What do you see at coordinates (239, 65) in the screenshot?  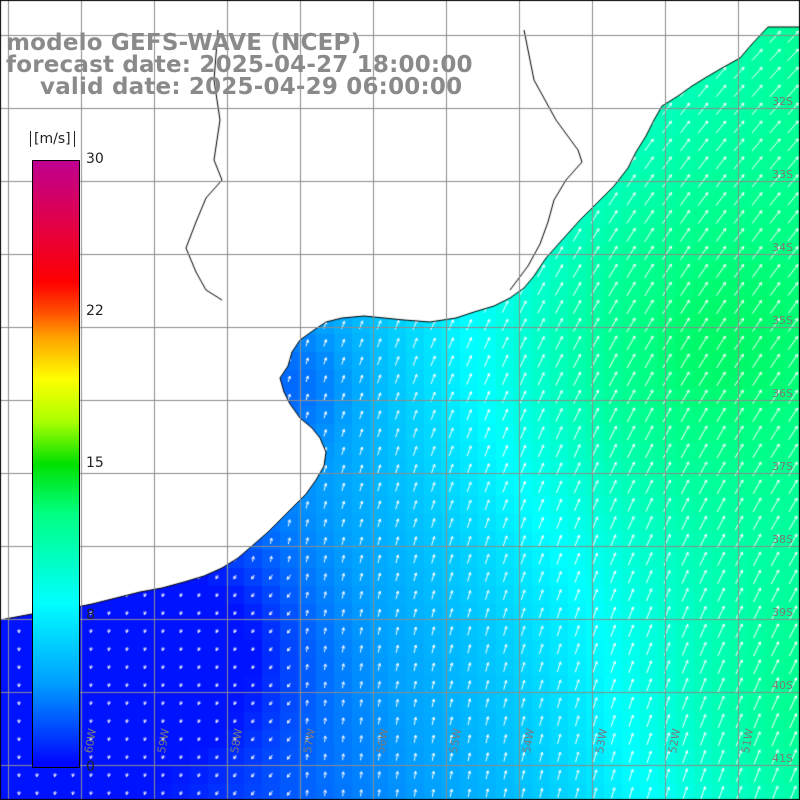 I see `forecast-date: forecast date: 2025-04-27 18:00:00` at bounding box center [239, 65].